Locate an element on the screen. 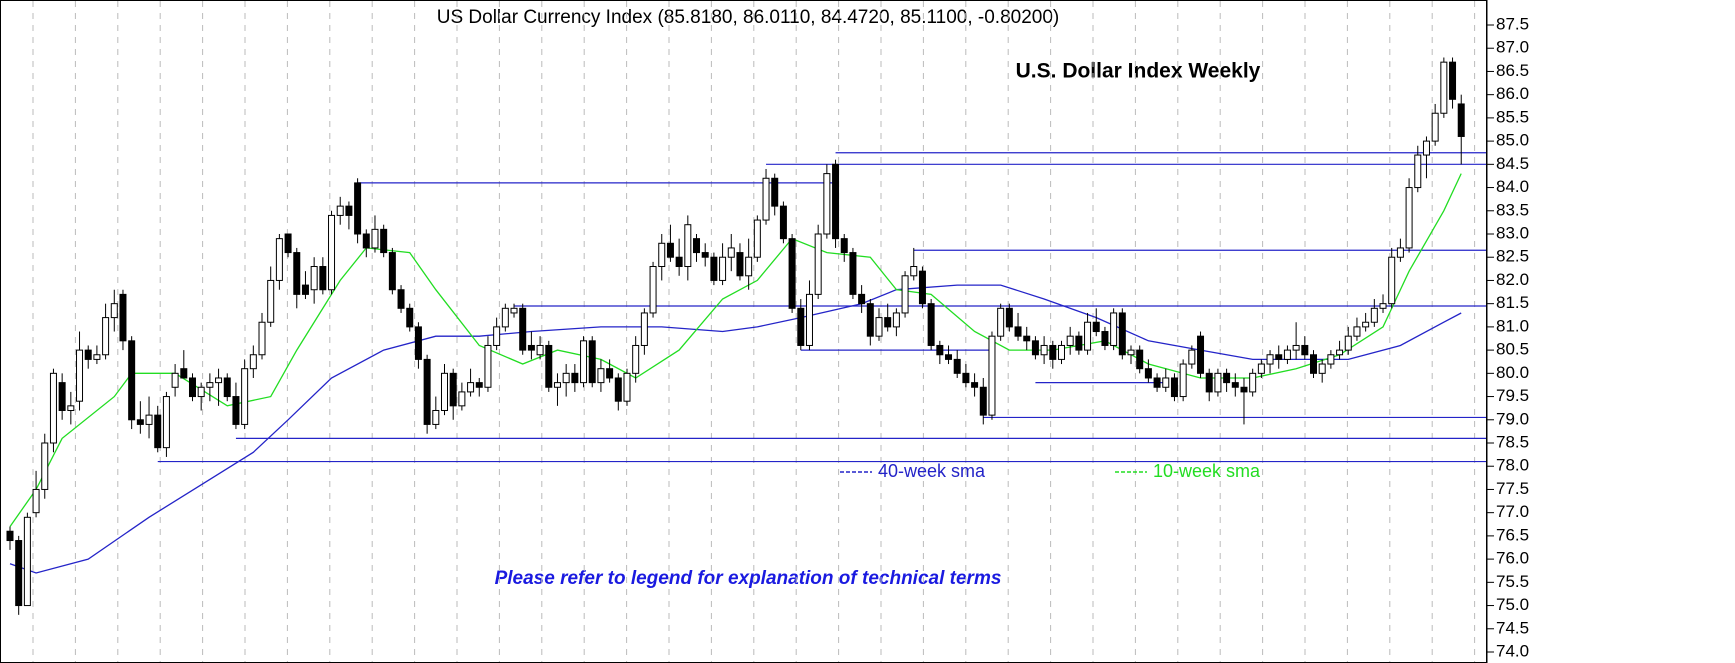 The height and width of the screenshot is (663, 1735). y-tick-label: 82.5 is located at coordinates (1512, 256).